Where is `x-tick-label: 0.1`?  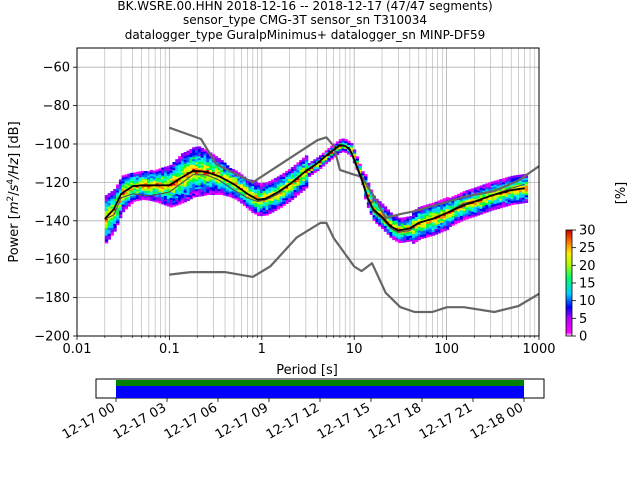
x-tick-label: 0.1 is located at coordinates (169, 349).